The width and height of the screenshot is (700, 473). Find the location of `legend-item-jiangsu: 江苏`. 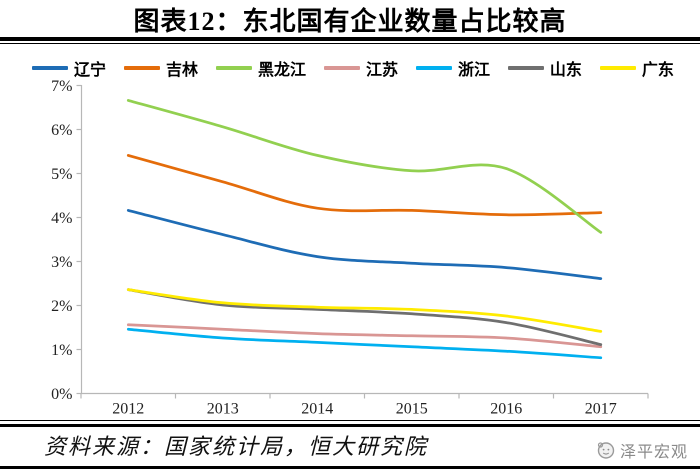

legend-item-jiangsu: 江苏 is located at coordinates (360, 68).